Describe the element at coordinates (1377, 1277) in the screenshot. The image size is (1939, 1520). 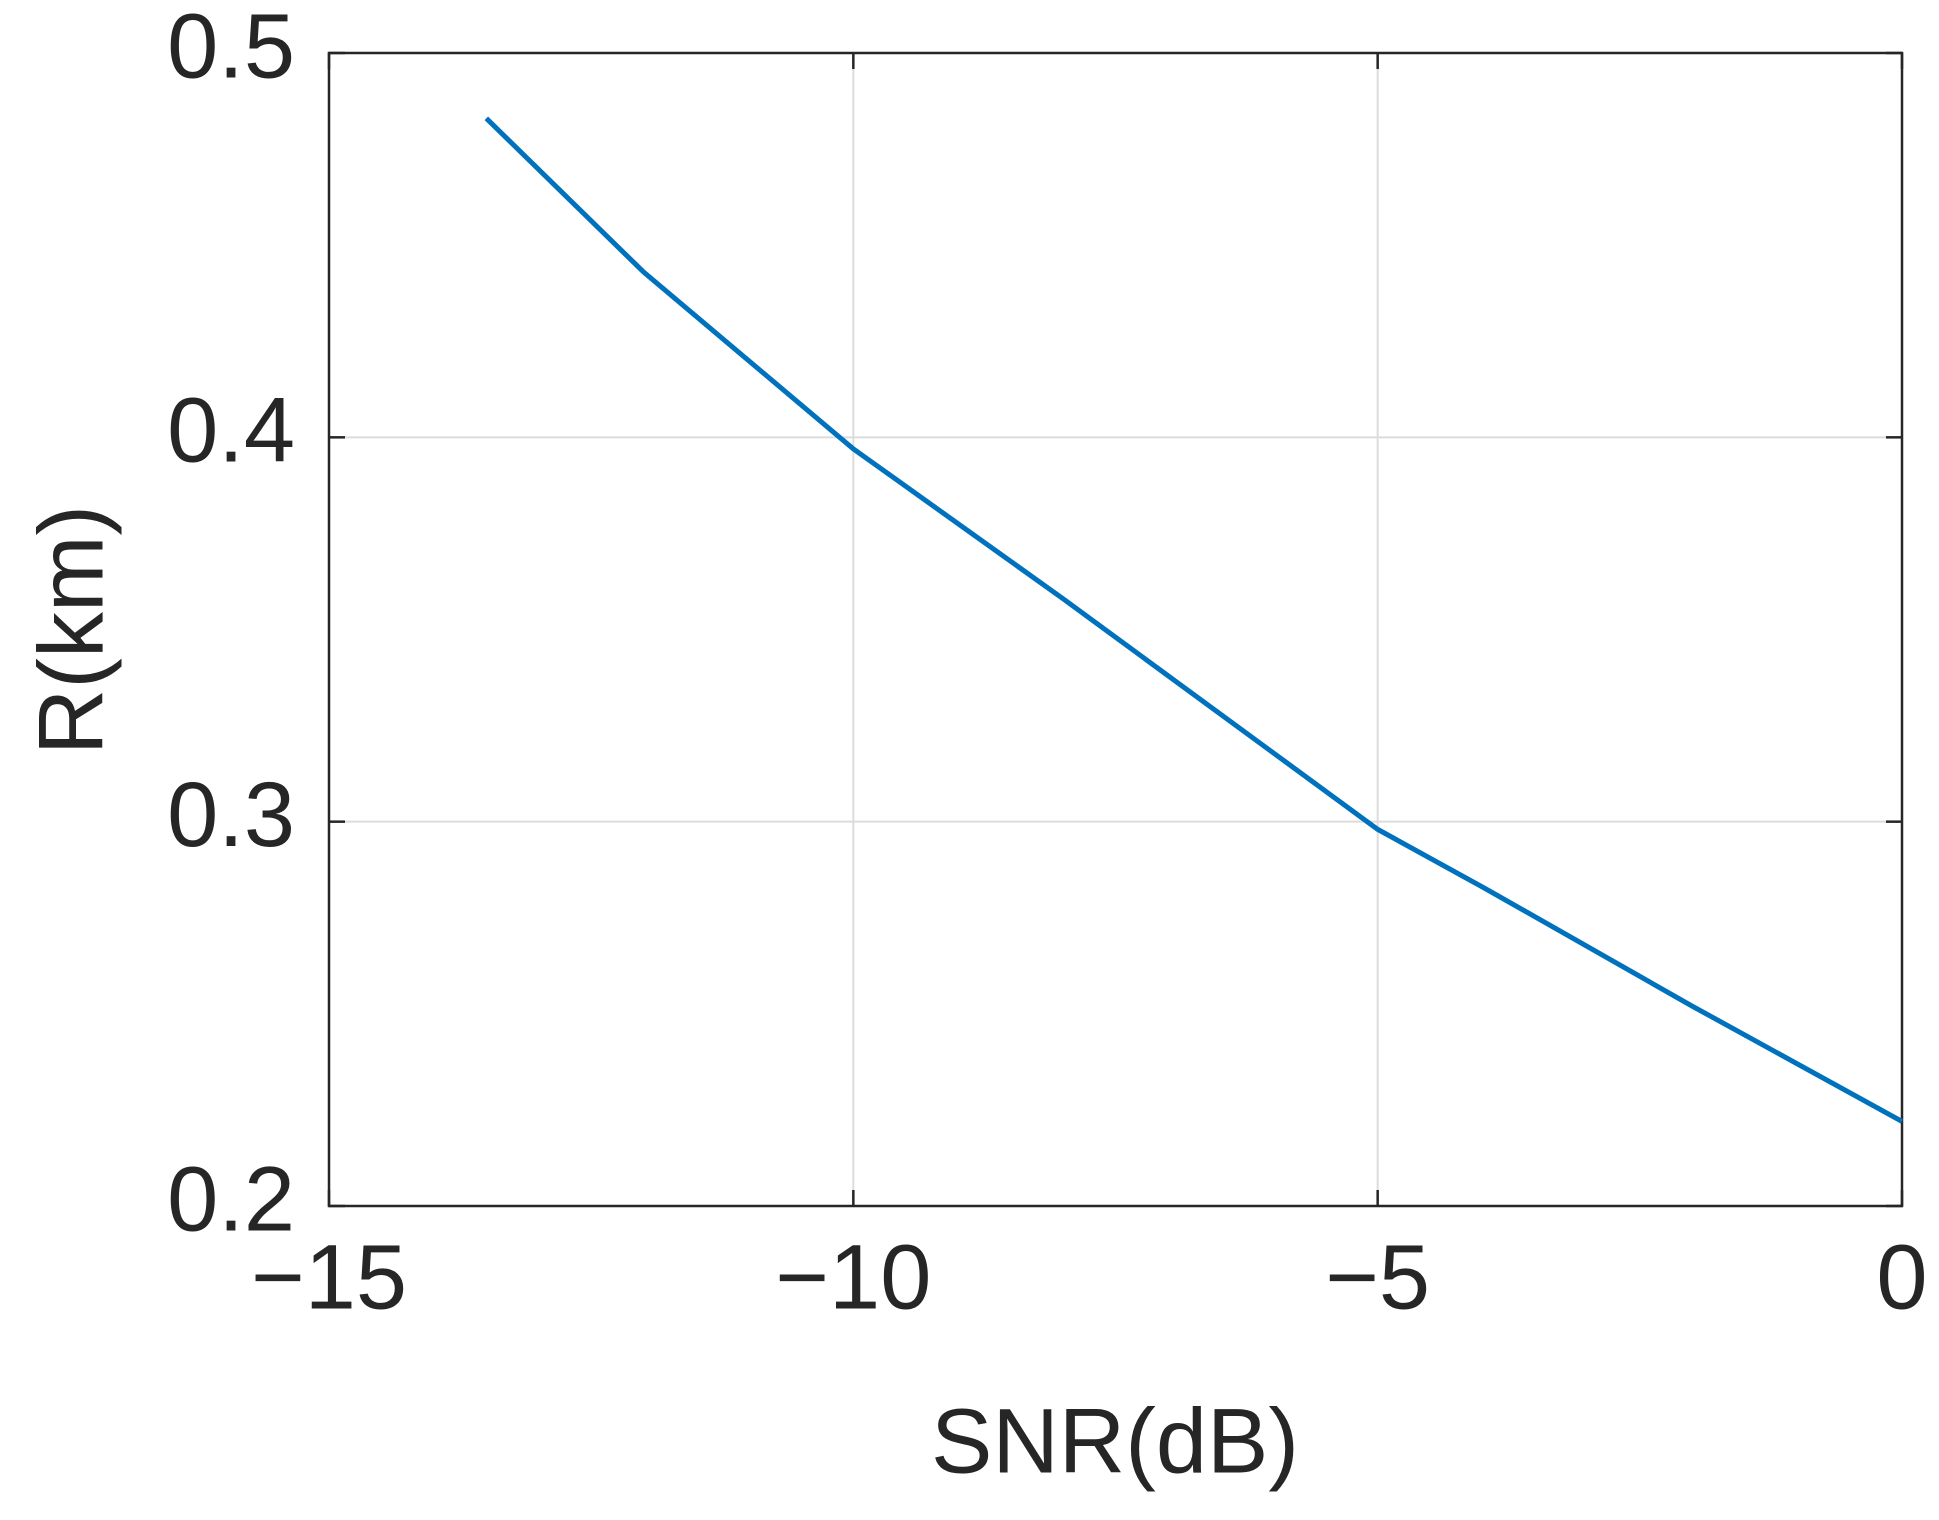
I see `x-tick-label: −5` at that location.